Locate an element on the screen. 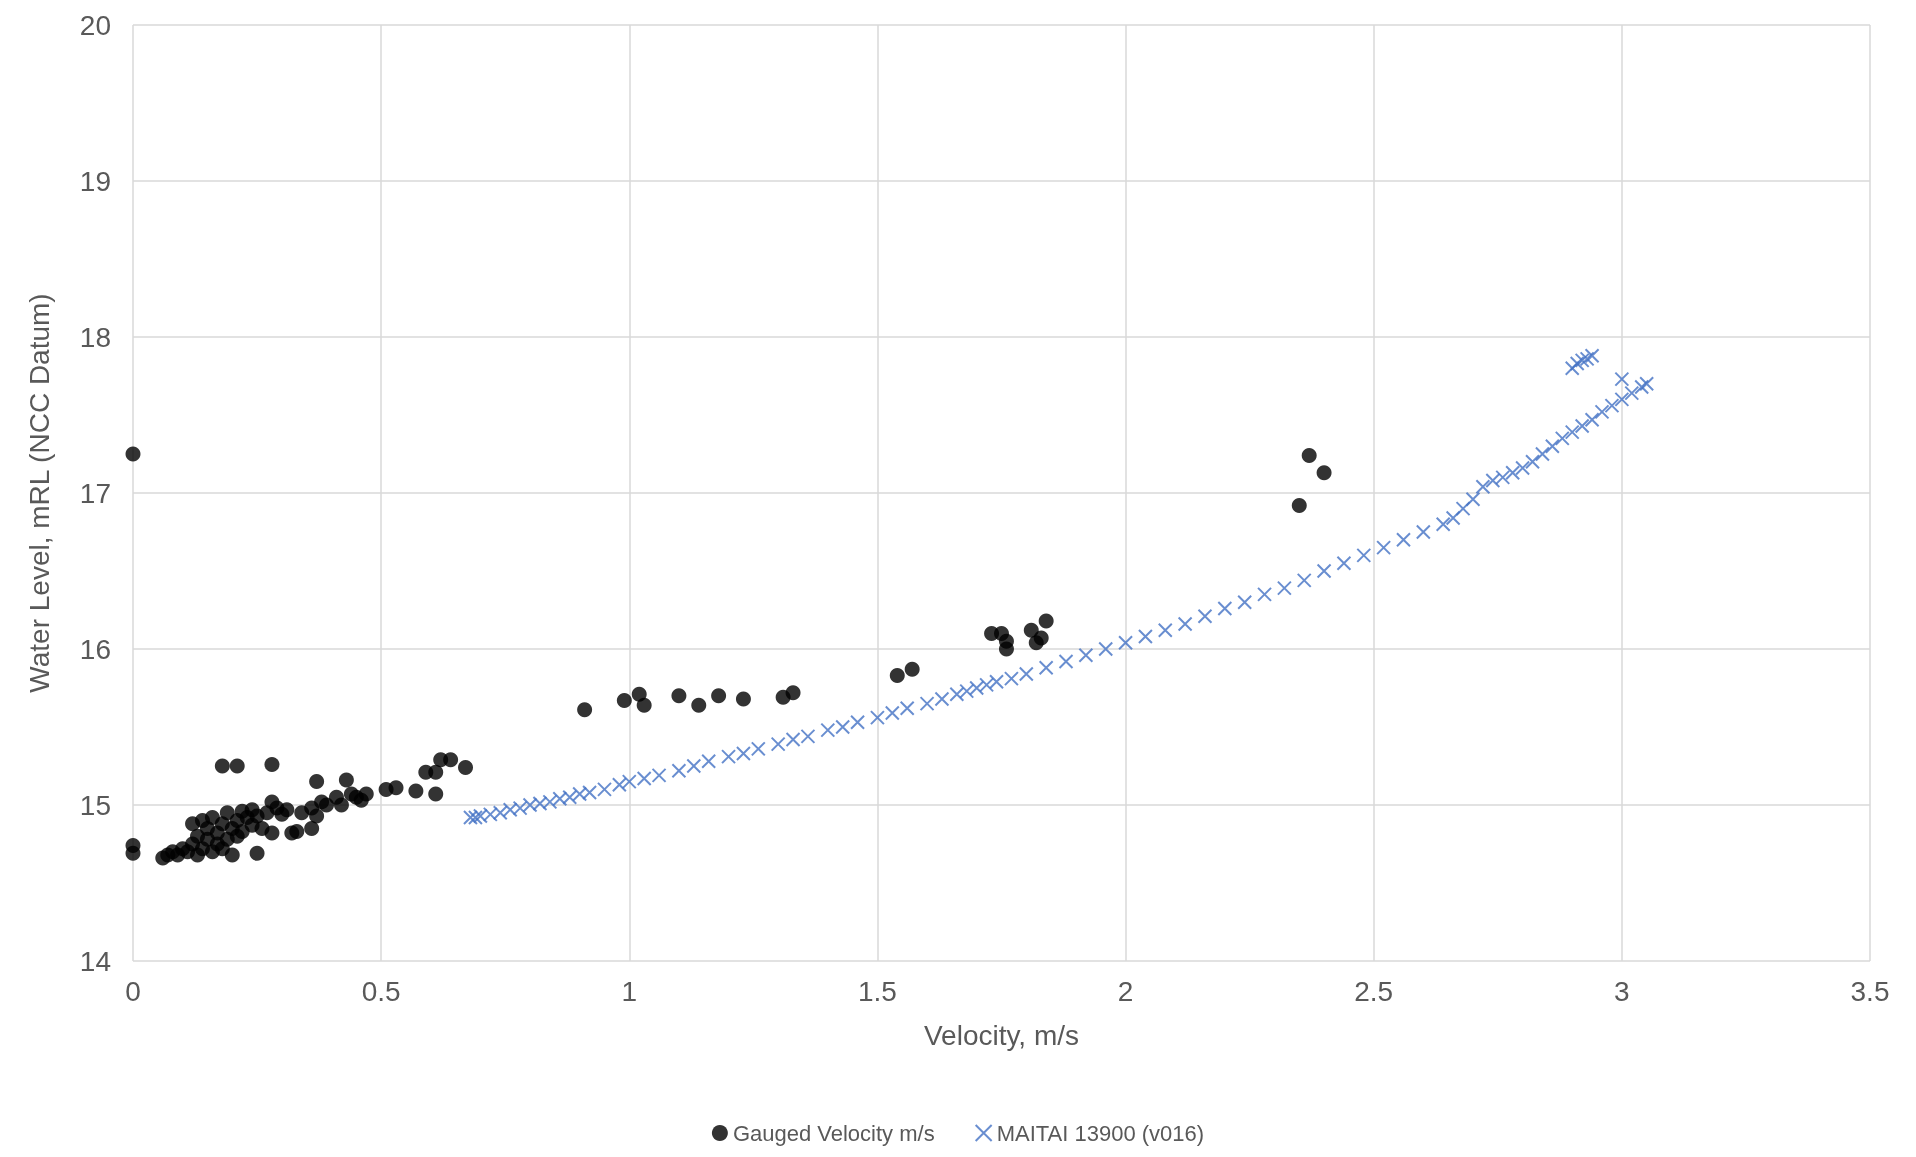 The height and width of the screenshot is (1157, 1916). y-tick-label: 19 is located at coordinates (95, 181).